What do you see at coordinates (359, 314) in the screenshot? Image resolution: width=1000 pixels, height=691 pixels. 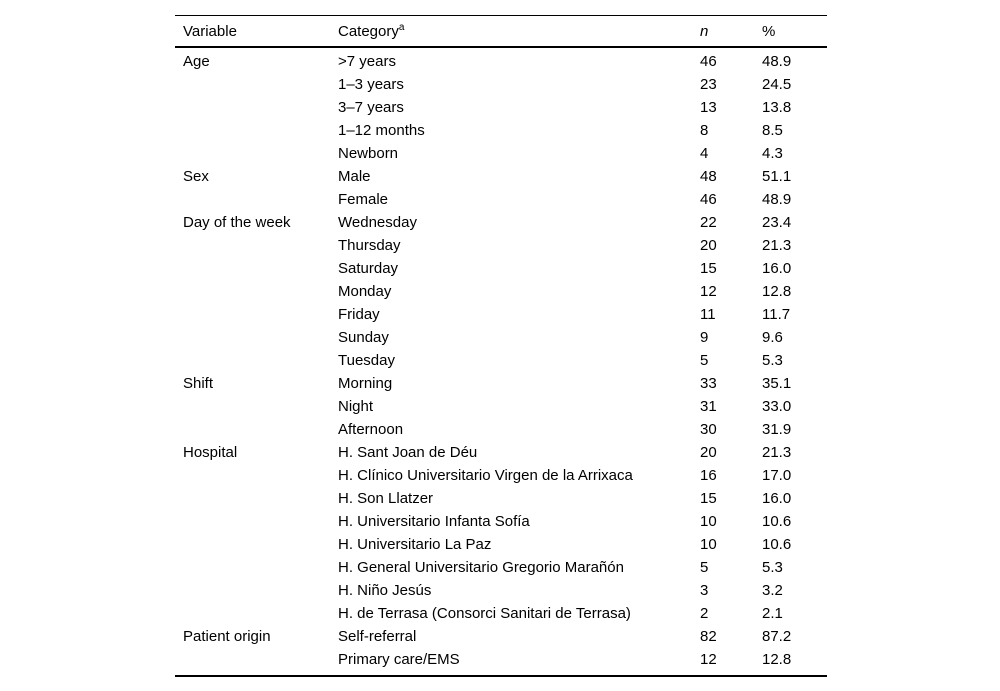 I see `cell-category: Friday` at bounding box center [359, 314].